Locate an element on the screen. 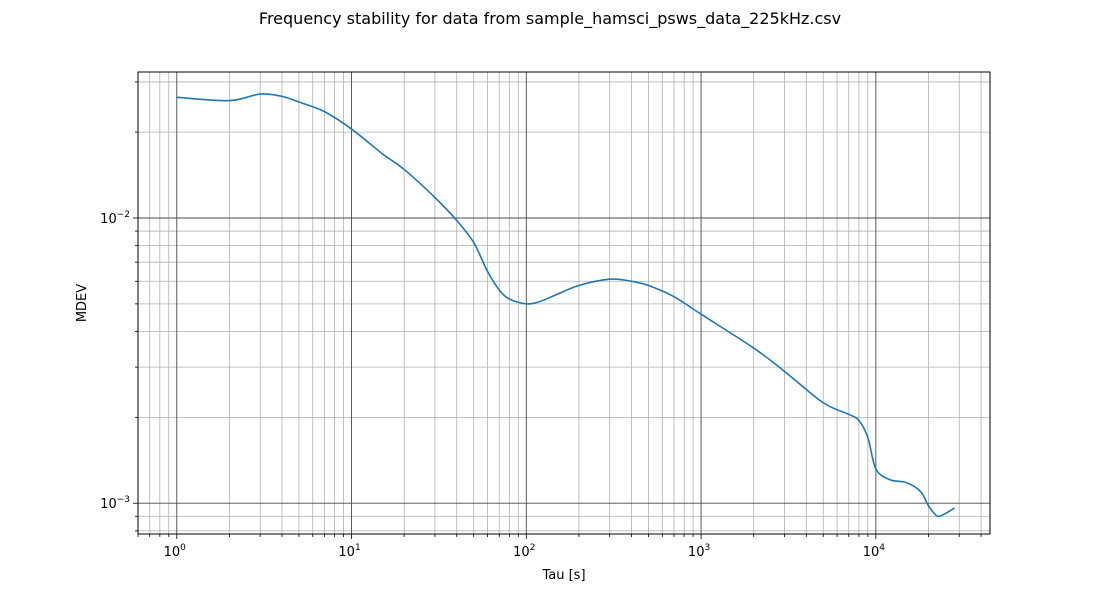 The image size is (1100, 600). y-tick-label: 10⁻³ is located at coordinates (115, 503).